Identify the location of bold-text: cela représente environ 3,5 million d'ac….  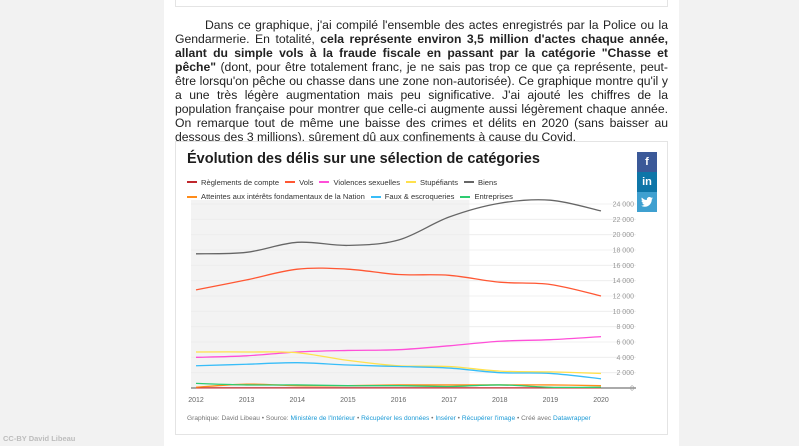
(421, 53).